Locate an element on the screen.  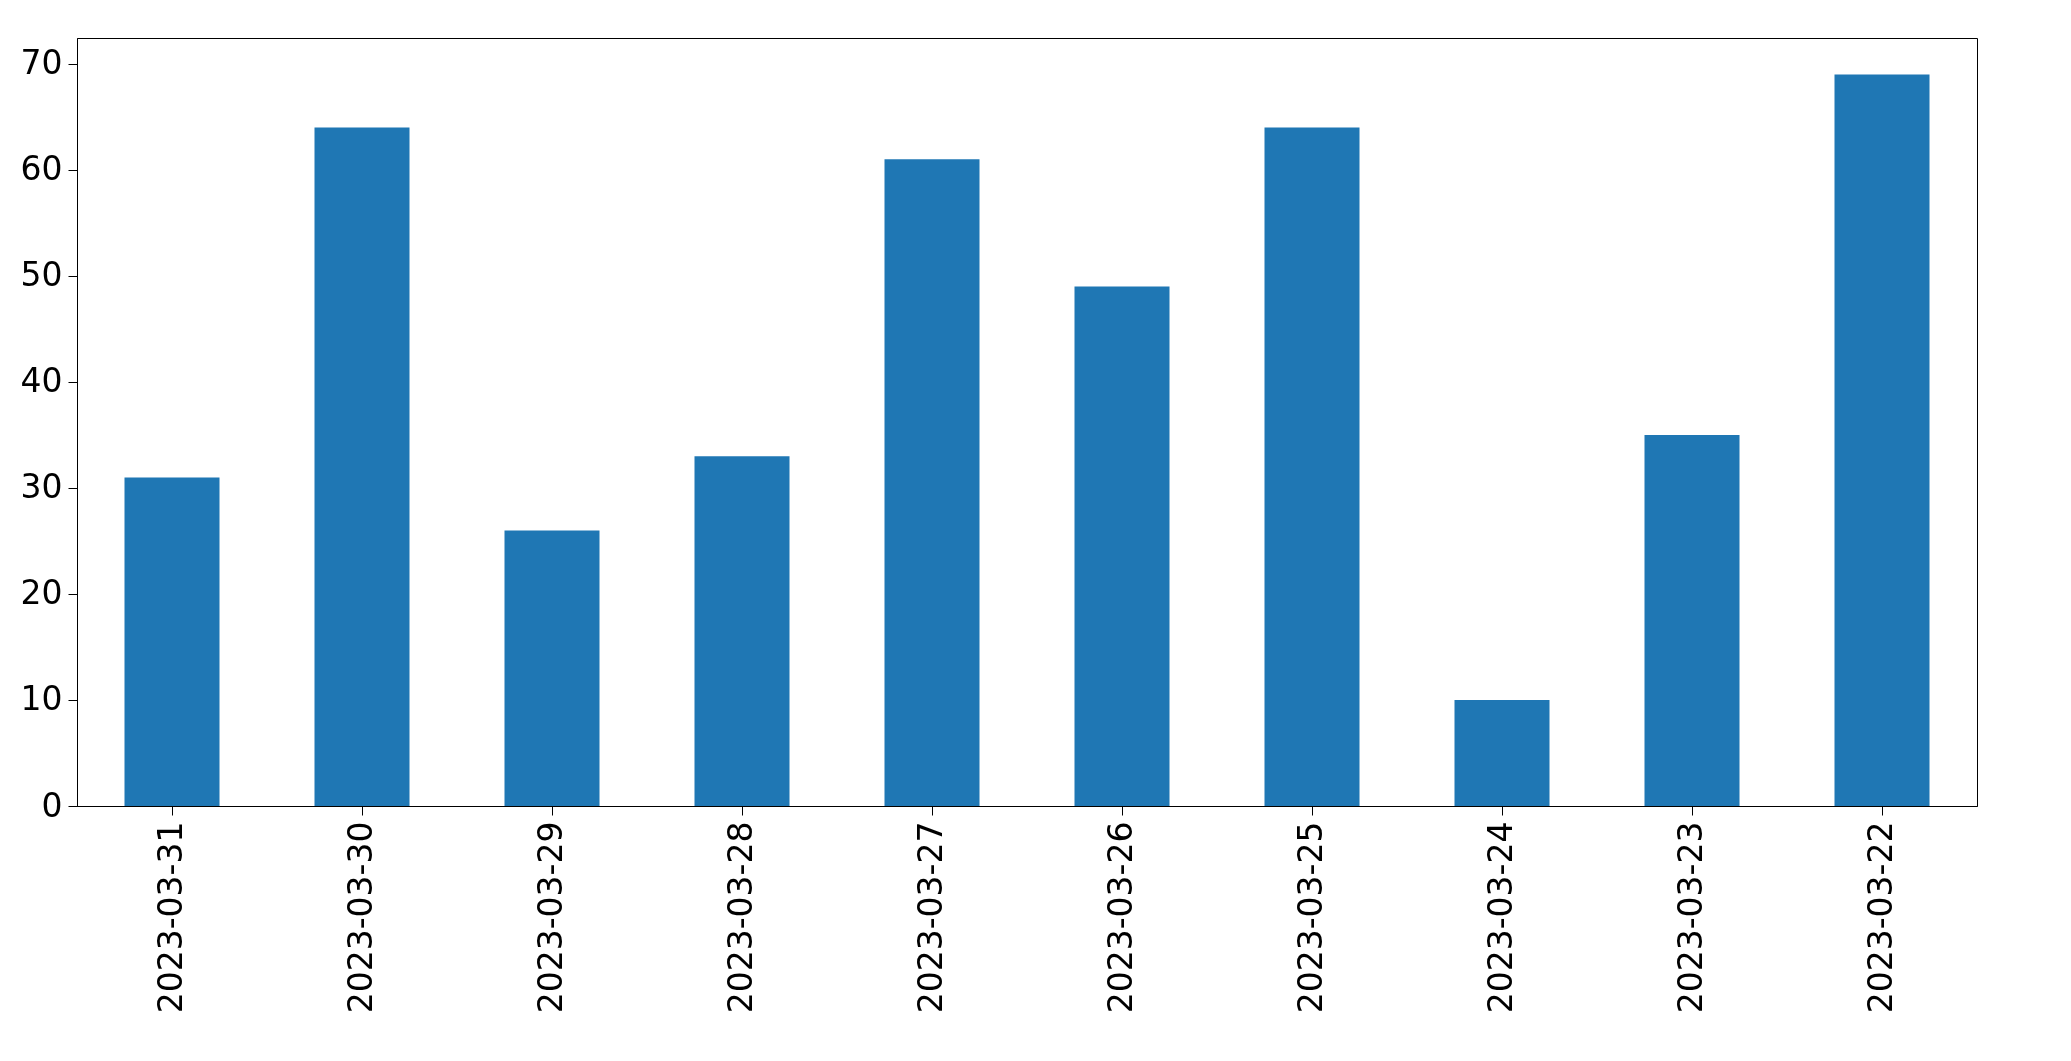
y-tick-label: 30 is located at coordinates (41, 487).